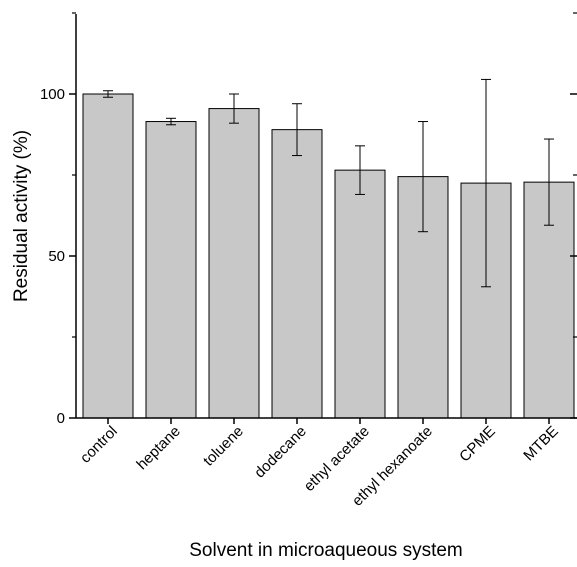  What do you see at coordinates (61, 418) in the screenshot?
I see `y-tick-label-0: 0` at bounding box center [61, 418].